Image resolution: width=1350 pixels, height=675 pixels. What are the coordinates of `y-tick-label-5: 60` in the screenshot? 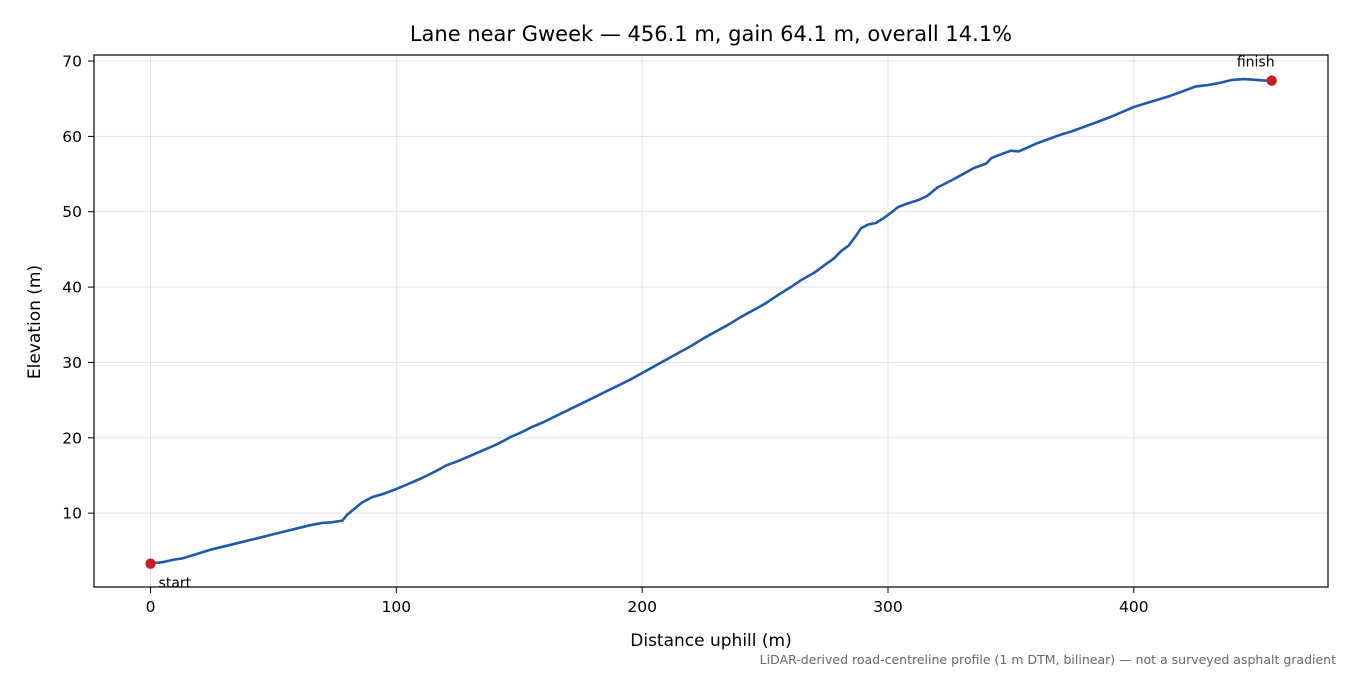 It's located at (72, 137).